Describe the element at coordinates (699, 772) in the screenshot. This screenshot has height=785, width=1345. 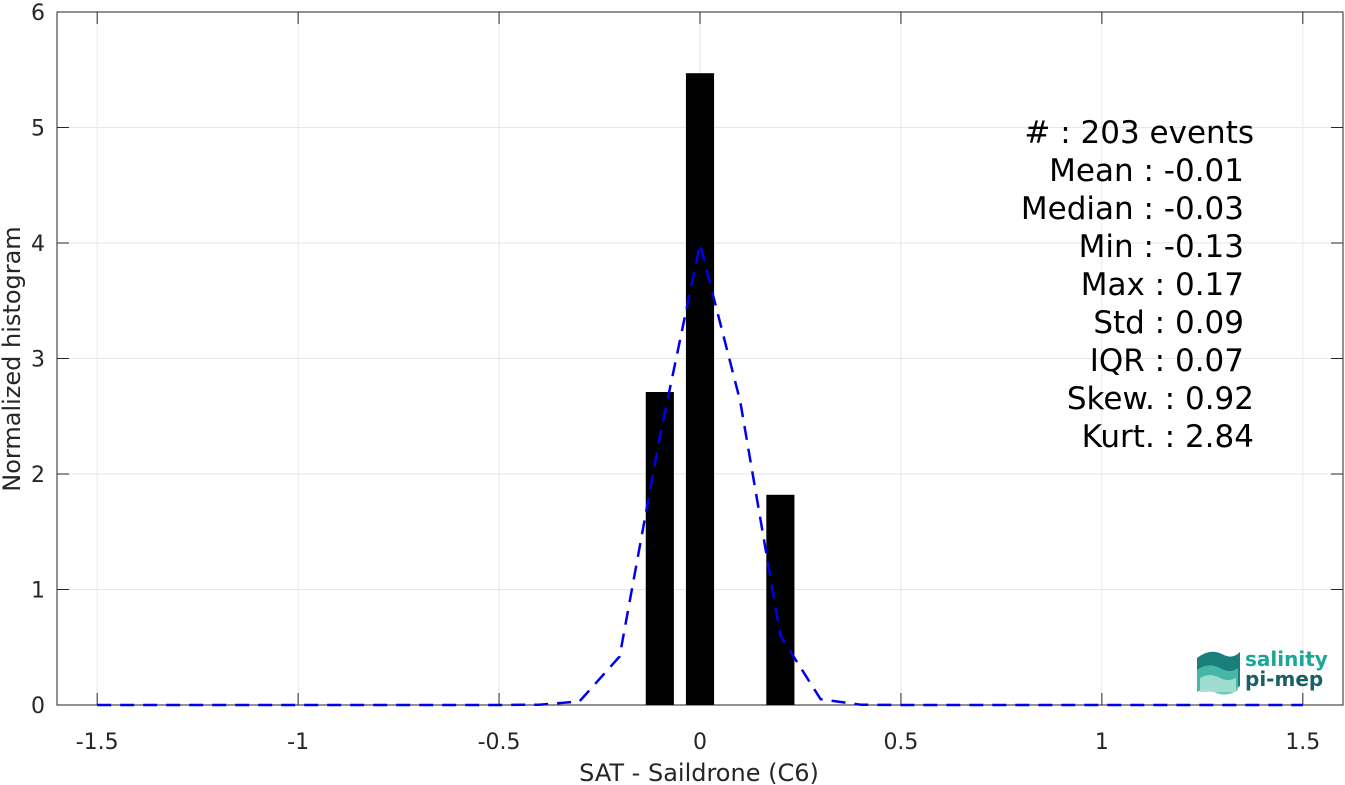
I see `x-axis-label: SAT - Saildrone (C6)` at that location.